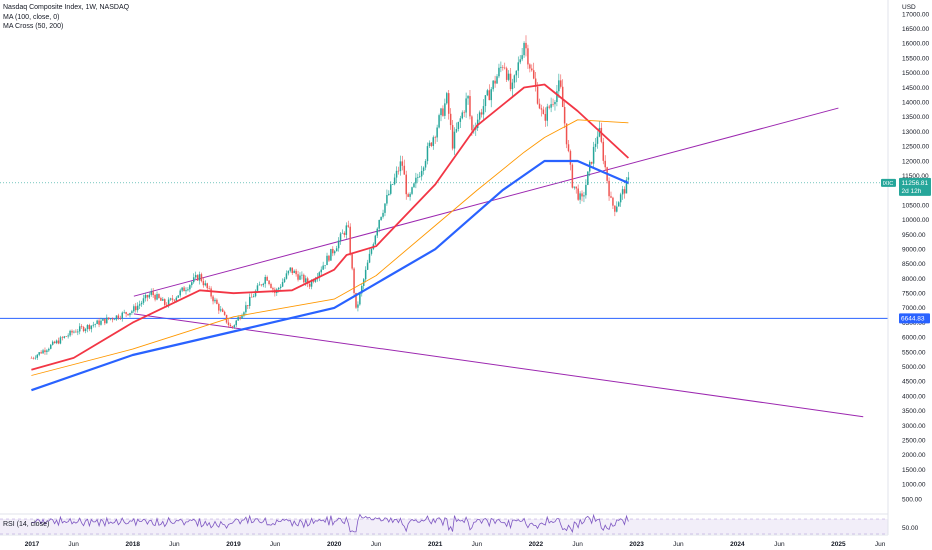 This screenshot has width=932, height=550. Describe the element at coordinates (33, 26) in the screenshot. I see `legend-macross: MA Cross (50, 200)` at that location.